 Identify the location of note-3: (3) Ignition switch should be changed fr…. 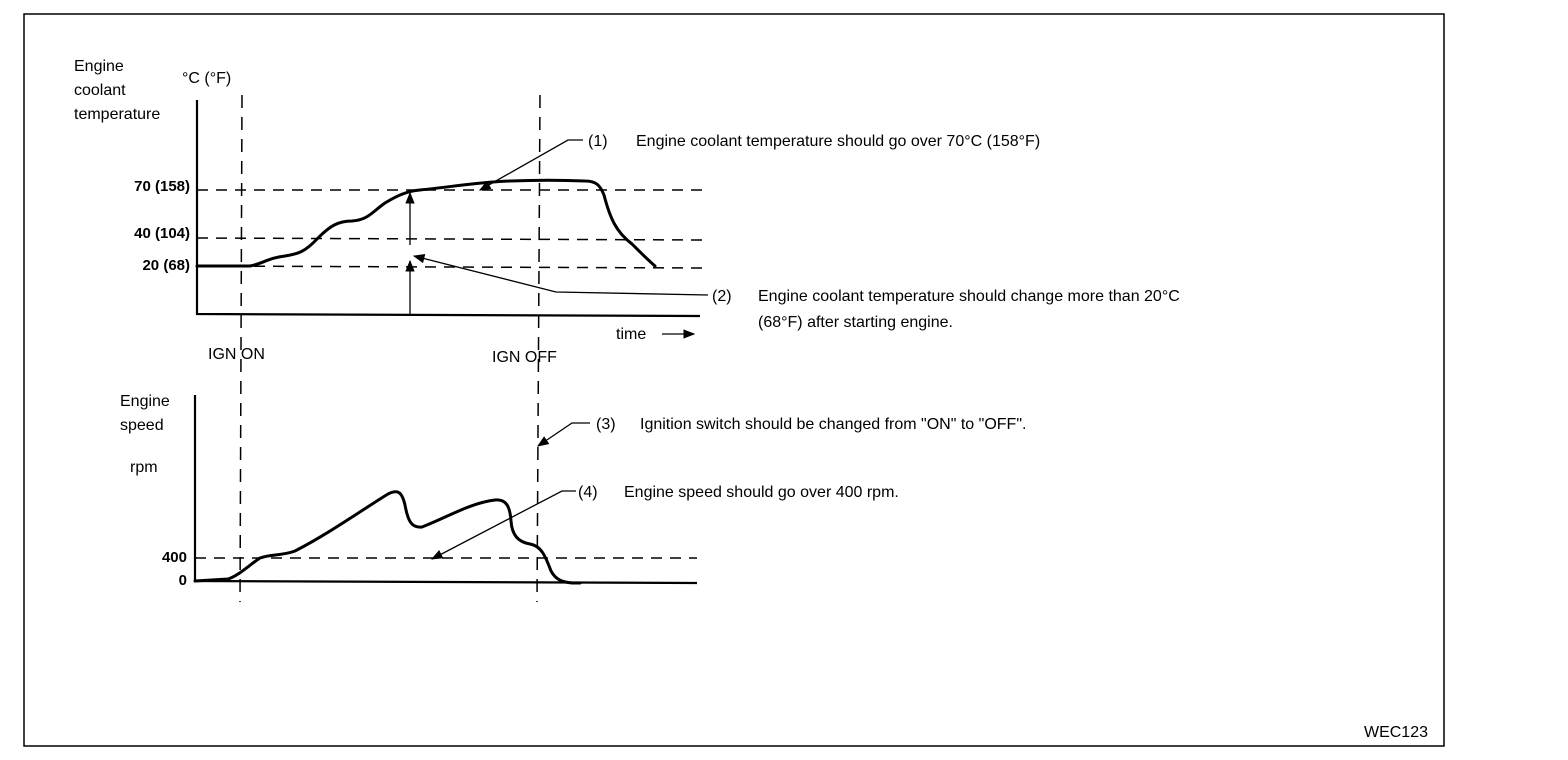
(781, 431).